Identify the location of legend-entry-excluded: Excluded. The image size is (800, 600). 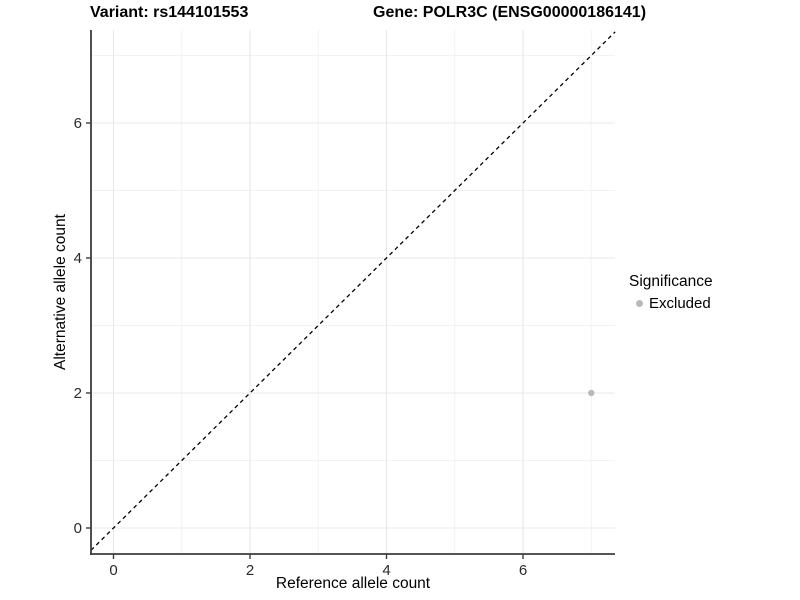
(671, 303).